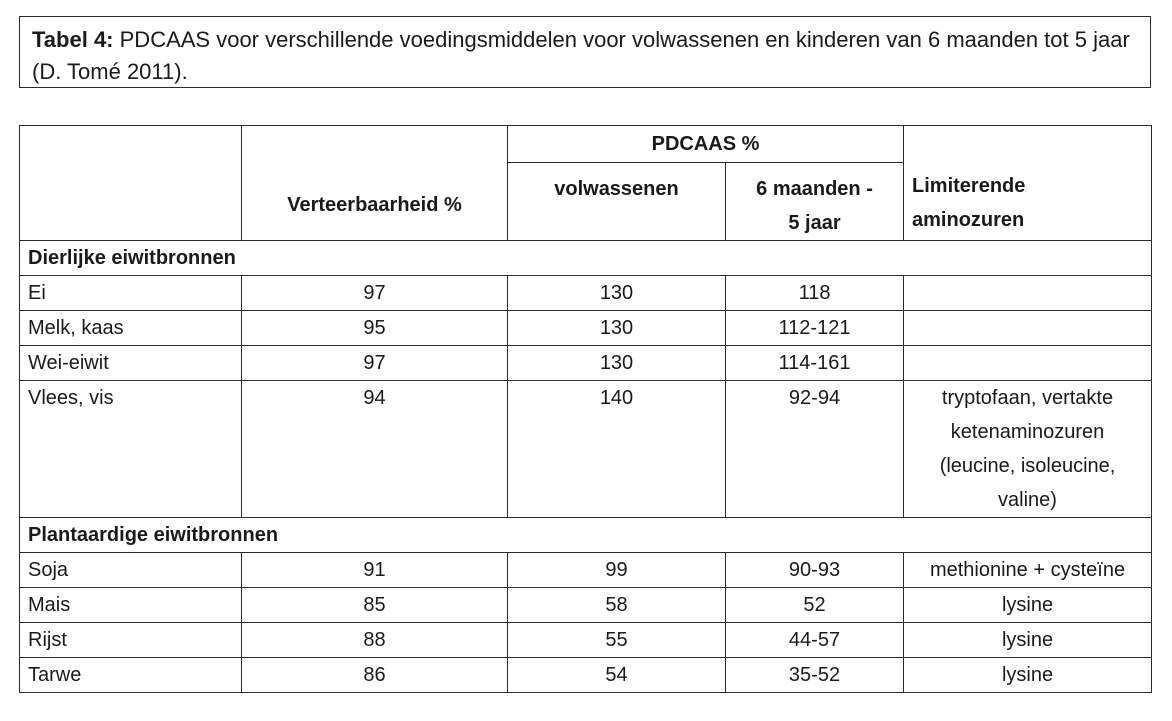 Image resolution: width=1172 pixels, height=721 pixels. I want to click on group-title: Dierlijke eiwitbronnen, so click(585, 258).